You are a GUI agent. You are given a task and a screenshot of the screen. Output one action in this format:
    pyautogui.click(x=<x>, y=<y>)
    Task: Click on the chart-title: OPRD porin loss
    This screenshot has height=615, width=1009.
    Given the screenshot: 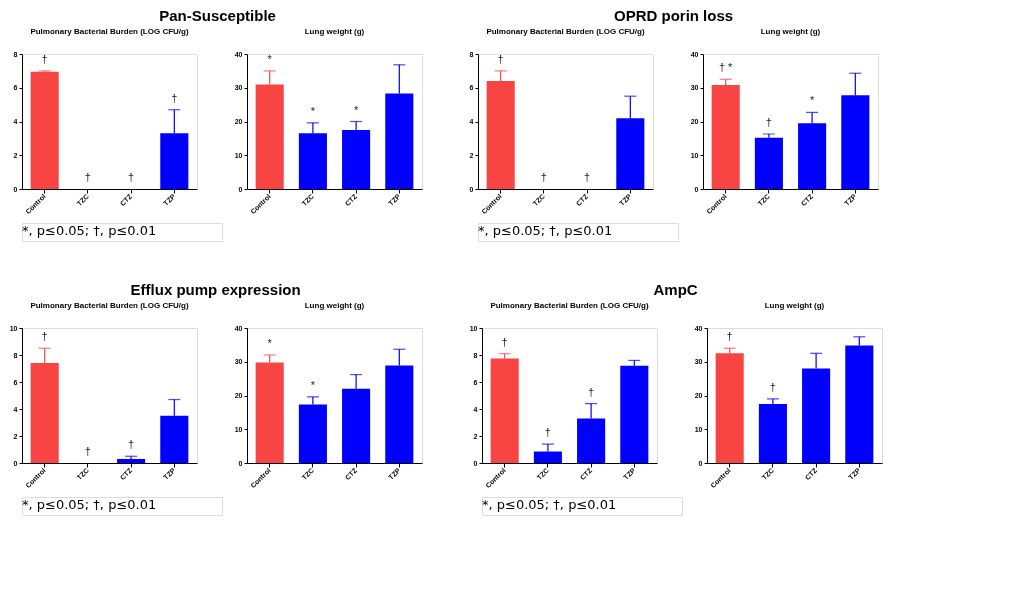 What is the action you would take?
    pyautogui.click(x=673, y=15)
    